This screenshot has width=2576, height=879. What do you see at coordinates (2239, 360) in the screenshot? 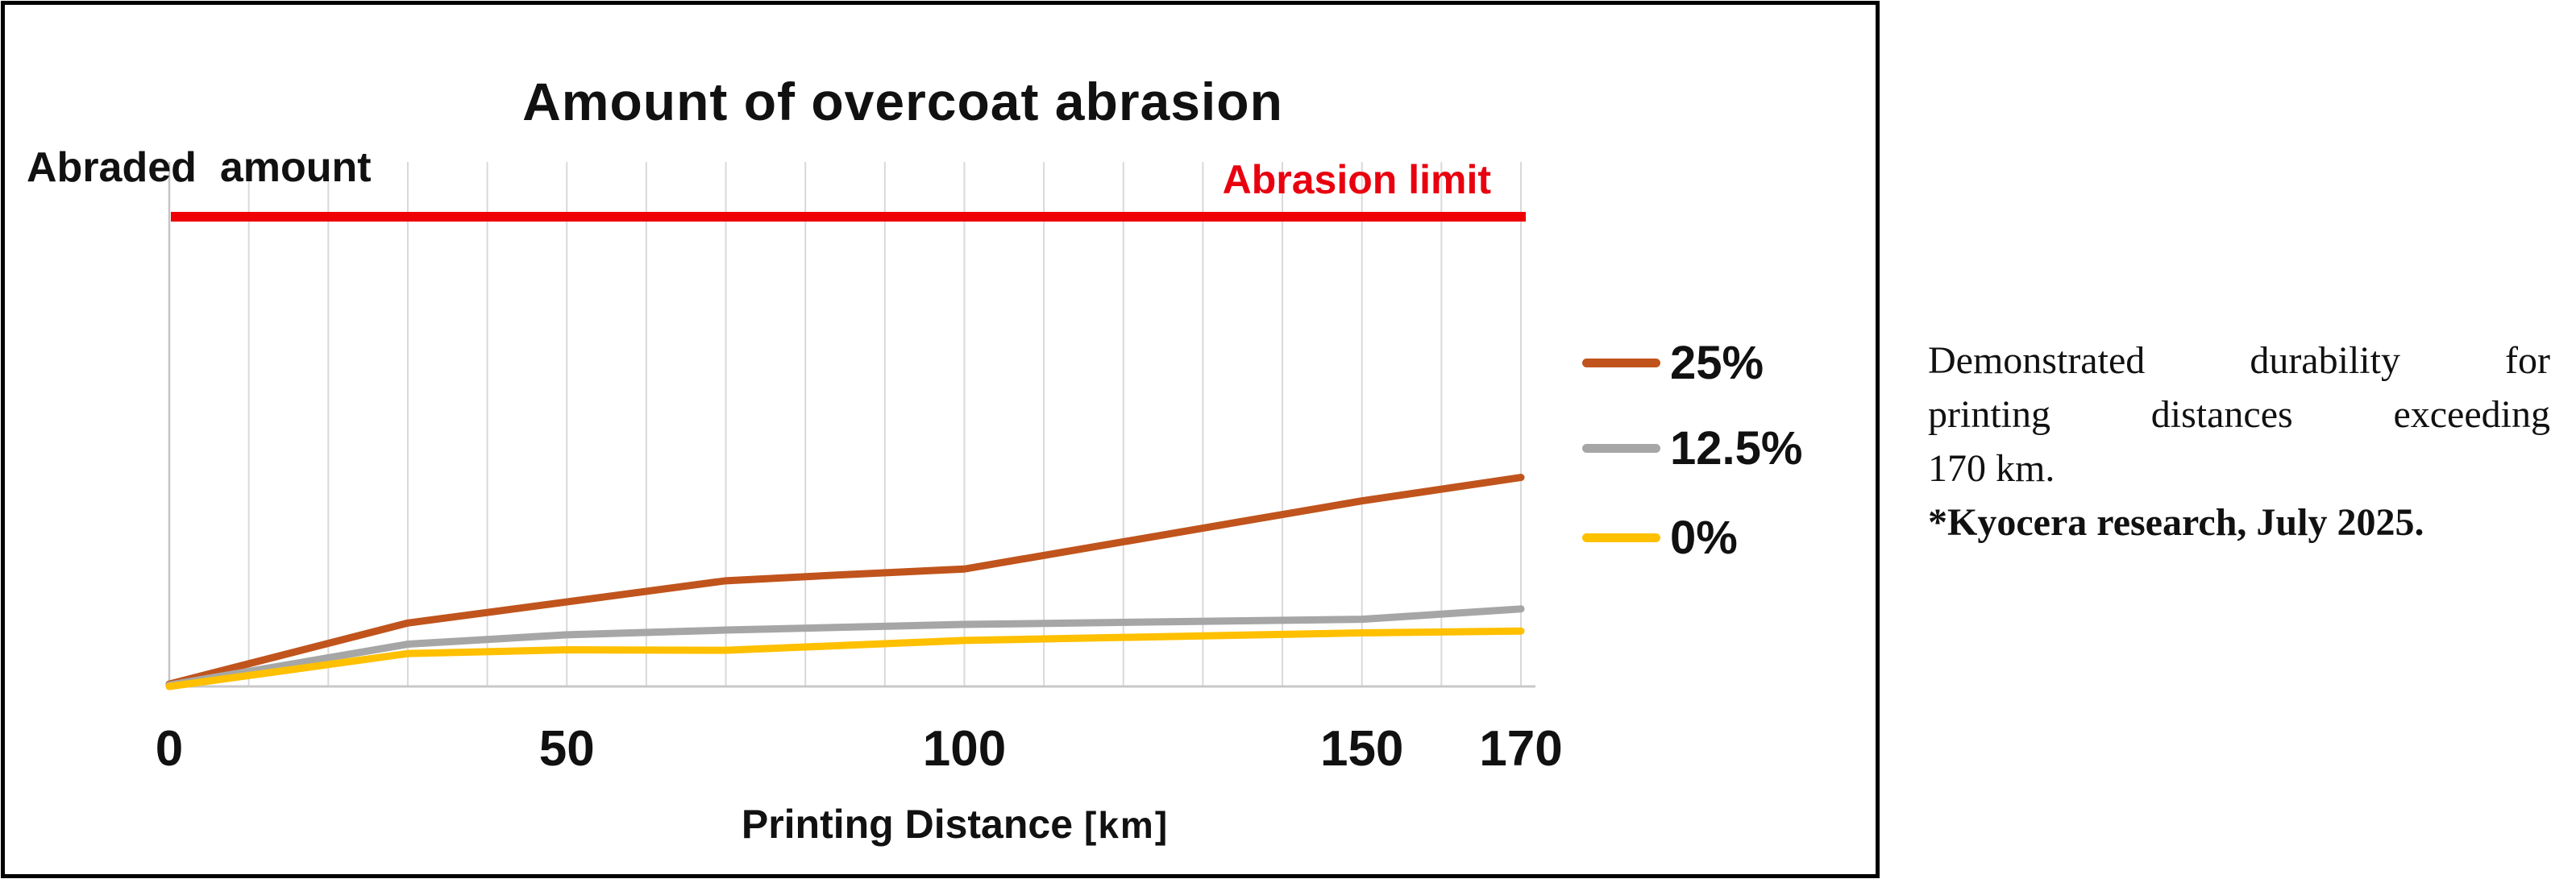
I see `note-line: Demonstrated durability for` at bounding box center [2239, 360].